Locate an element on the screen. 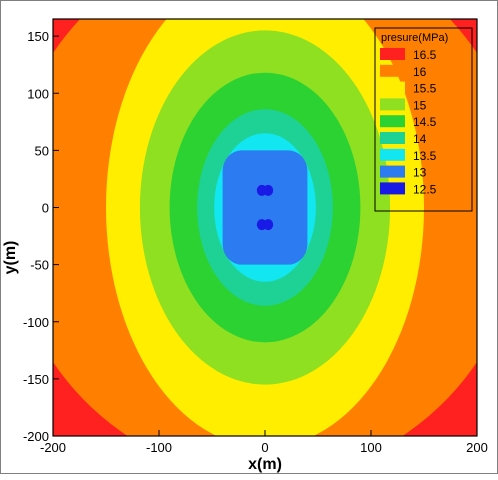 This screenshot has height=480, width=498. x-tick-label: -100 is located at coordinates (159, 447).